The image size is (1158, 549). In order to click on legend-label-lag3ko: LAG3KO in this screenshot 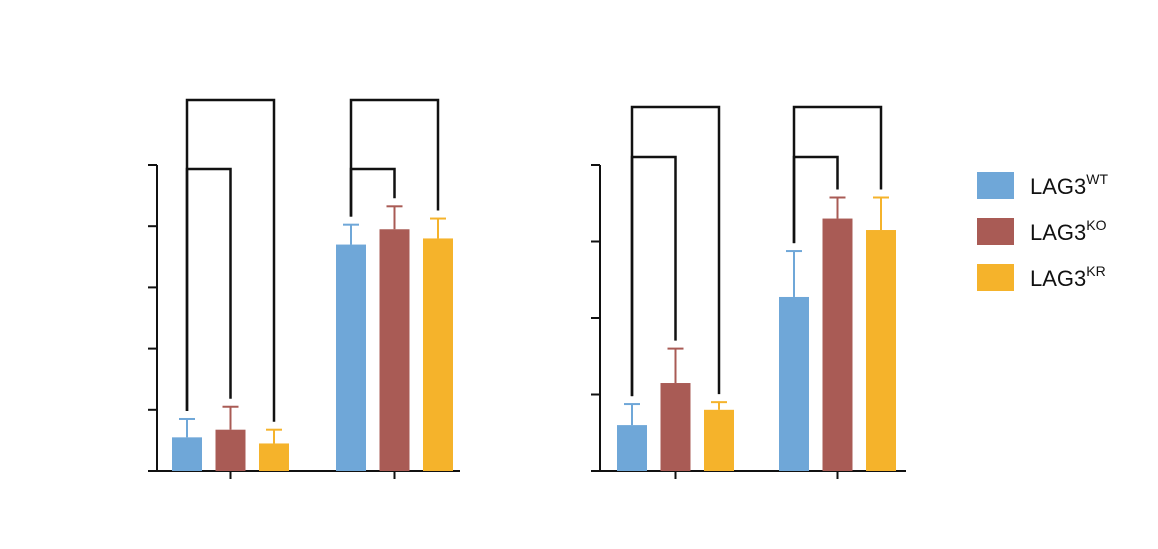, I will do `click(1068, 231)`.